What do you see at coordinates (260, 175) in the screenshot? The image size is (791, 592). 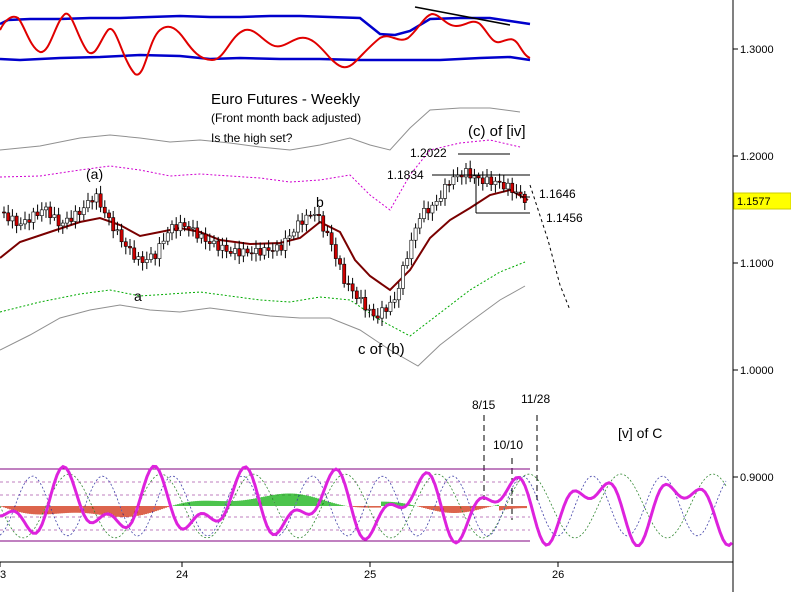 I see `envelope-inner-upper` at bounding box center [260, 175].